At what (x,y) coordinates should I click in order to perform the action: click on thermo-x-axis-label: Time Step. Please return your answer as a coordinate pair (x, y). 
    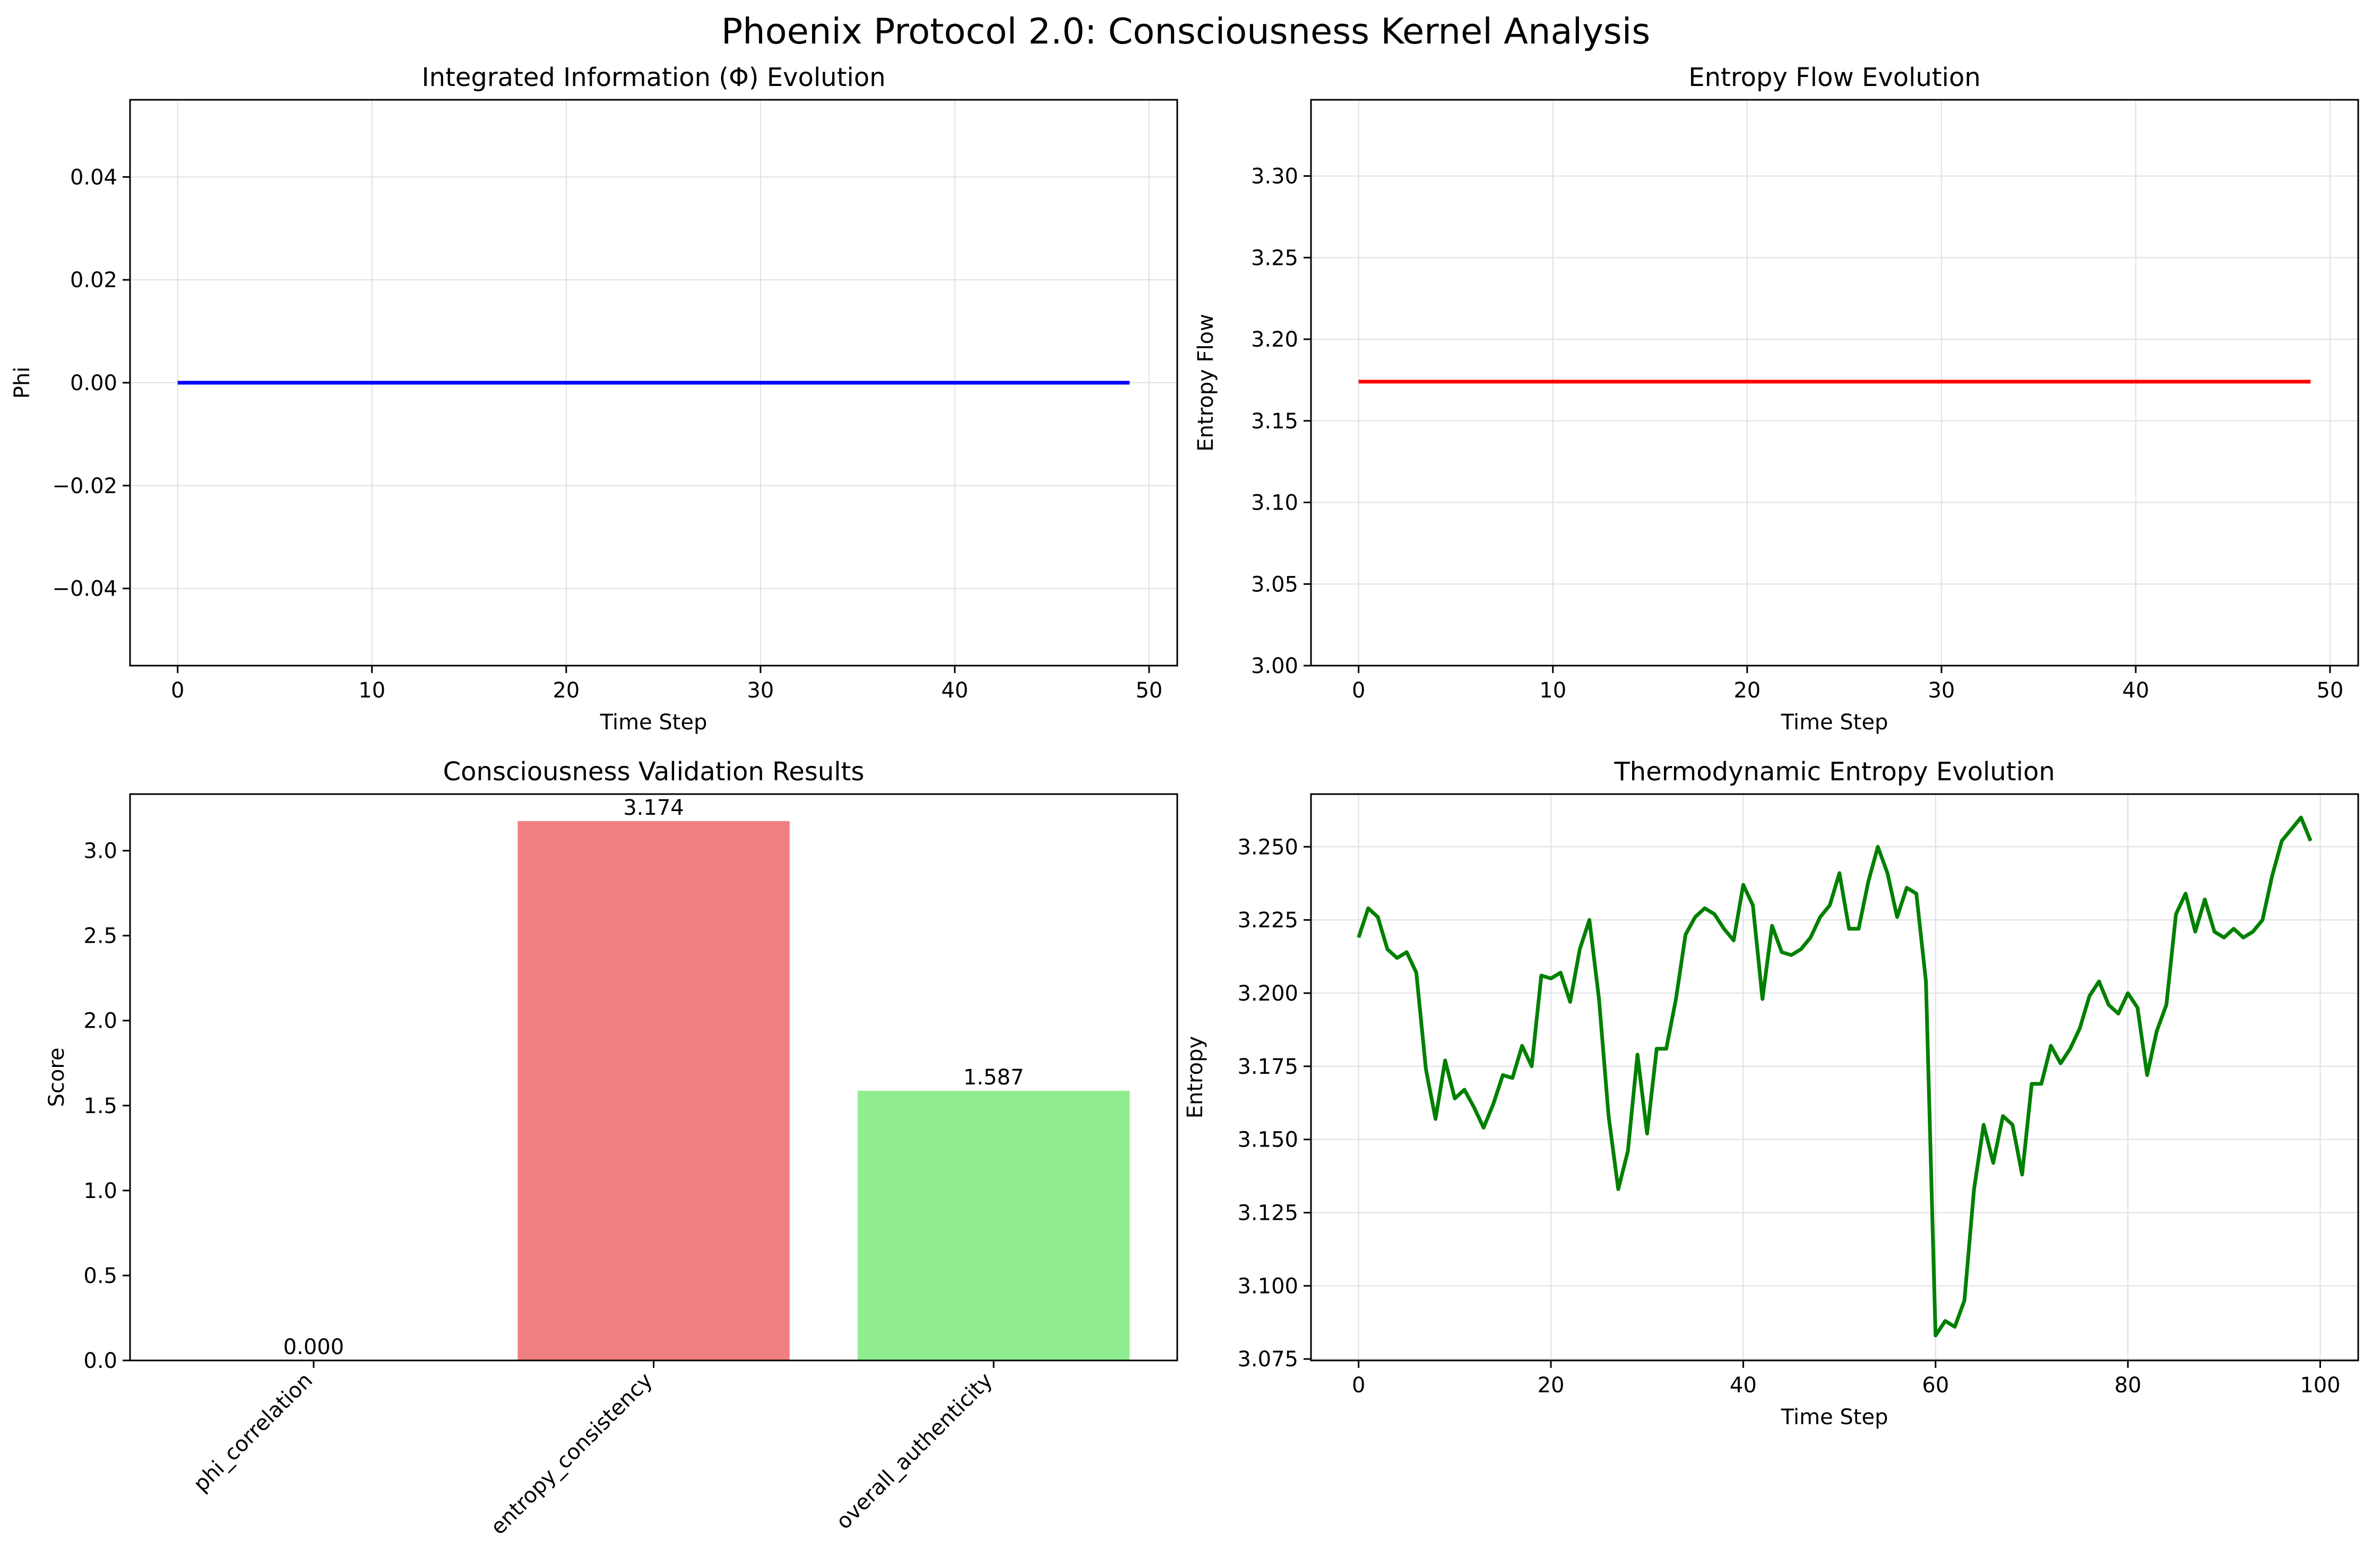
    Looking at the image, I should click on (1834, 1417).